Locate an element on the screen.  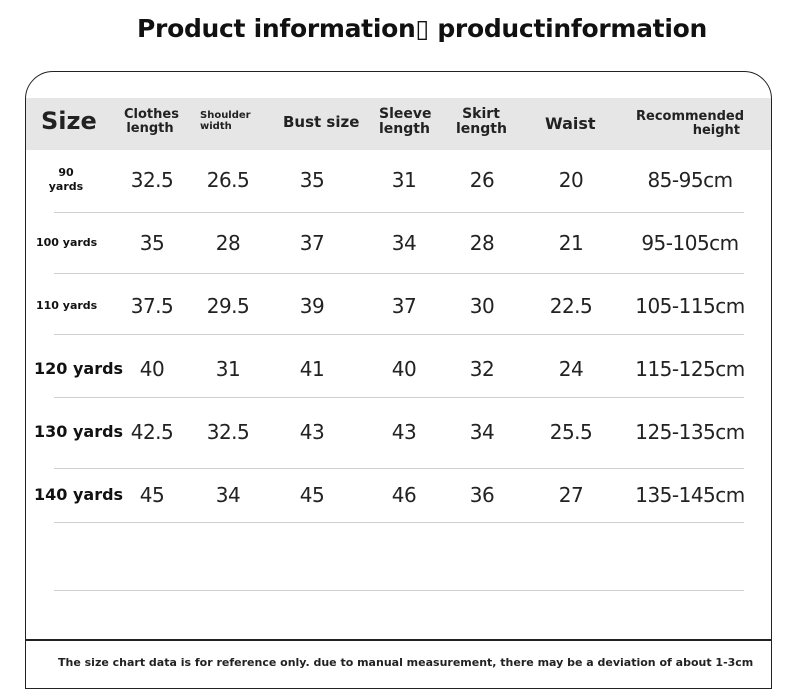
cell-skirt-length: 32 is located at coordinates (482, 369).